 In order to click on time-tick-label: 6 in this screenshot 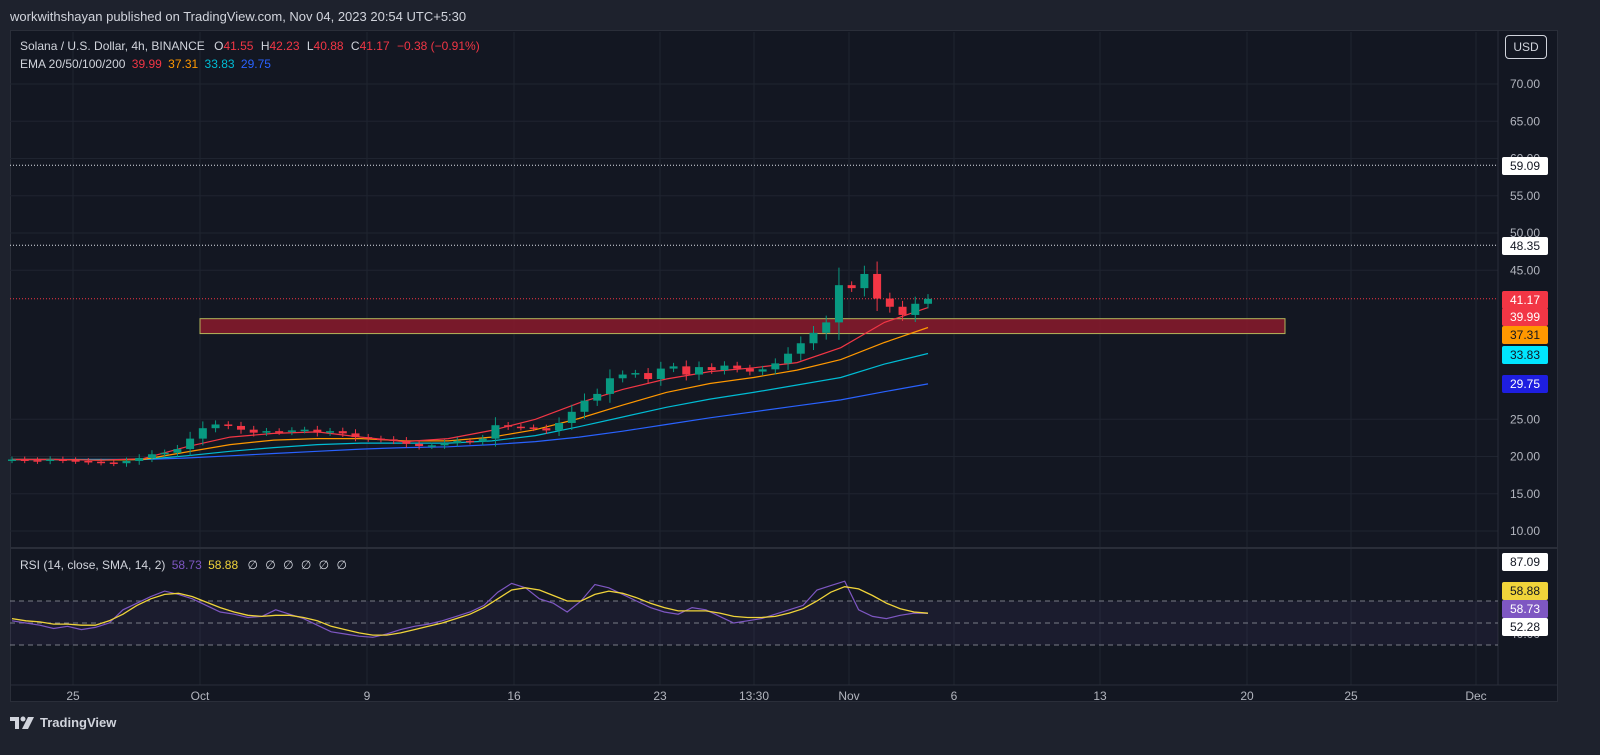, I will do `click(954, 696)`.